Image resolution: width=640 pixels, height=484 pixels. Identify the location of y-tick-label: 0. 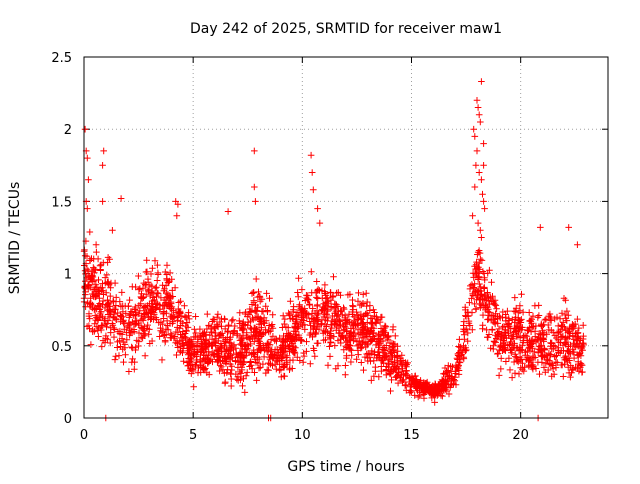
(68, 419).